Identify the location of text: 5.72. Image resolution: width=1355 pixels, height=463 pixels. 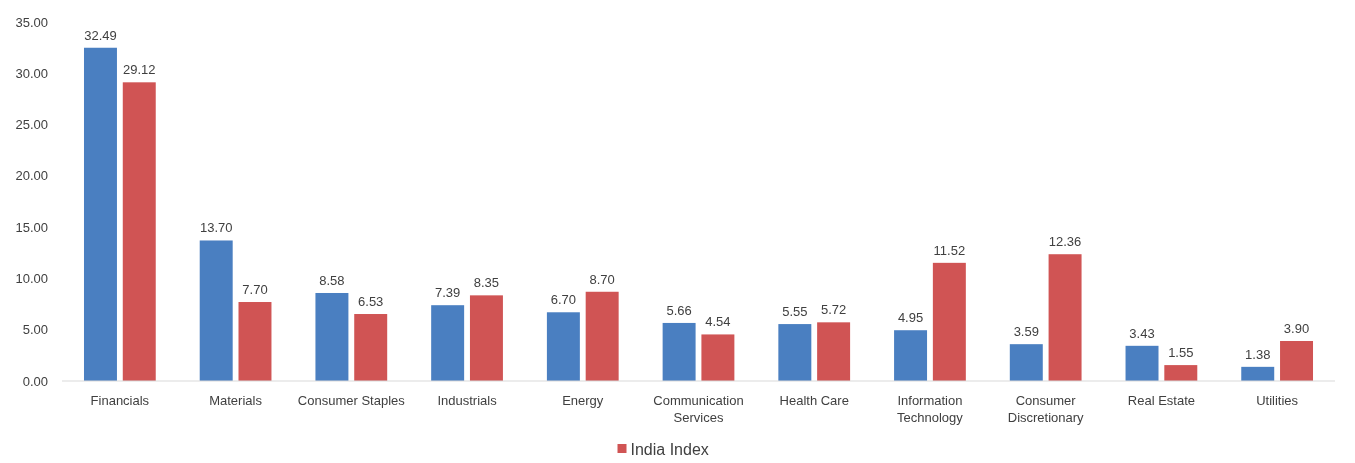
(833, 310).